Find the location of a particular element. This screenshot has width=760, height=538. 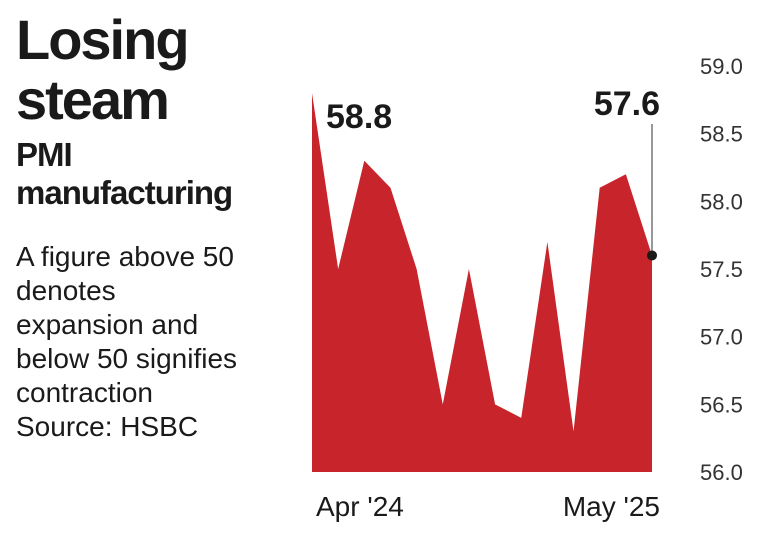

source: Source: HSBC is located at coordinates (107, 426).